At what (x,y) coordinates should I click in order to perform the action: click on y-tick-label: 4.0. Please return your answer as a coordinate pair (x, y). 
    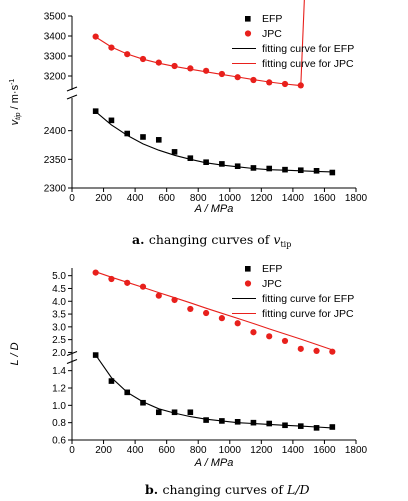
    Looking at the image, I should click on (59, 302).